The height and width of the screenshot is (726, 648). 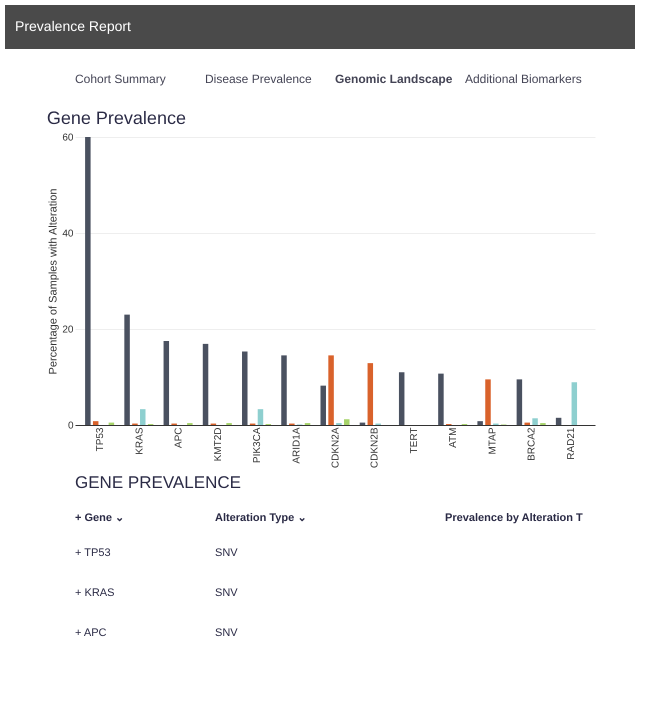 What do you see at coordinates (68, 138) in the screenshot?
I see `y-tick-label: 60` at bounding box center [68, 138].